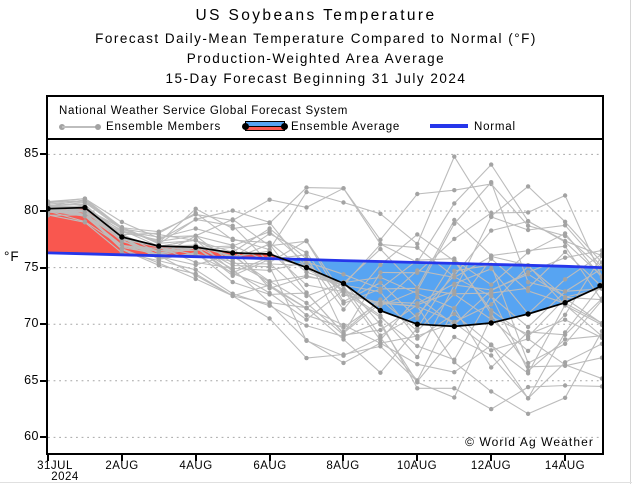 The image size is (632, 484). Describe the element at coordinates (31, 267) in the screenshot. I see `y-axis-tick-label: 75` at that location.